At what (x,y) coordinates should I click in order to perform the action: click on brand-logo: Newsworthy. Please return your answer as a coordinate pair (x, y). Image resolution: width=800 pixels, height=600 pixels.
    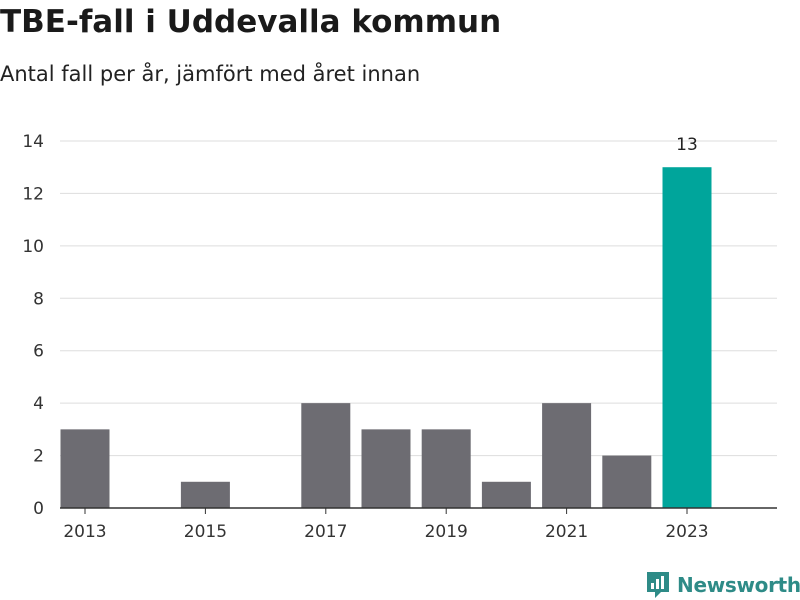
    Looking at the image, I should click on (722, 585).